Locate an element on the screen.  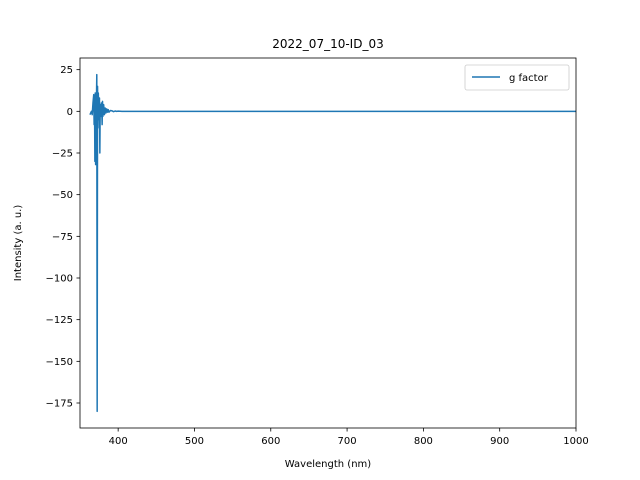
y-tick-label: −150 is located at coordinates (59, 362).